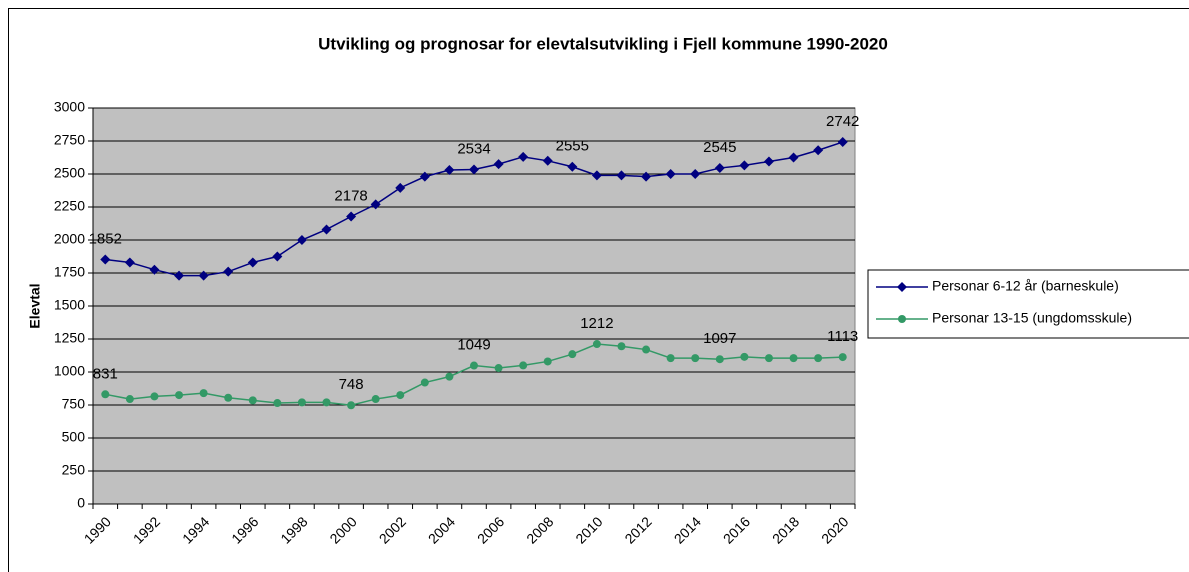 The width and height of the screenshot is (1189, 572). I want to click on data-label: 2545, so click(719, 147).